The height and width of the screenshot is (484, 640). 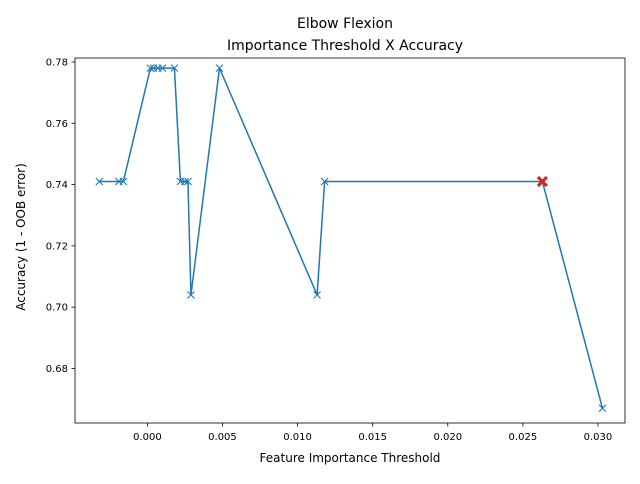 I want to click on highlight-layer, so click(x=542, y=181).